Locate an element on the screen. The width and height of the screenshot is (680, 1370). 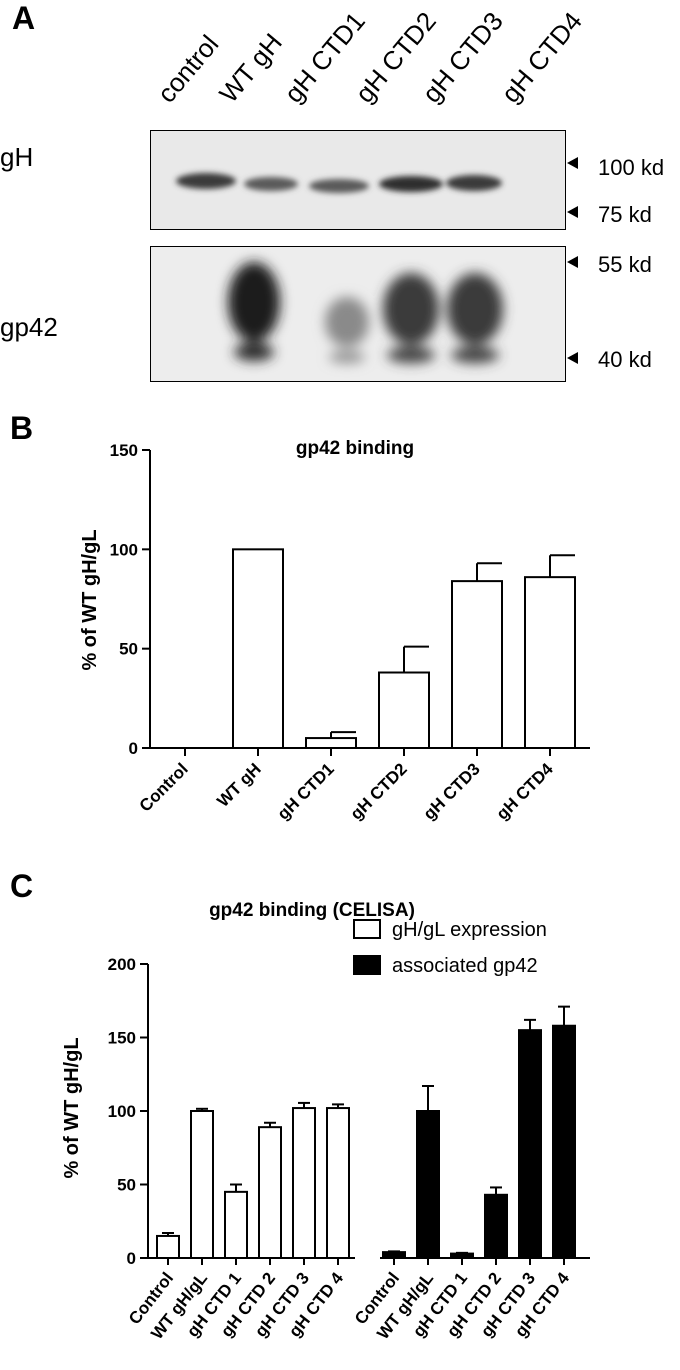
marker-40kd: 40 kd is located at coordinates (625, 359).